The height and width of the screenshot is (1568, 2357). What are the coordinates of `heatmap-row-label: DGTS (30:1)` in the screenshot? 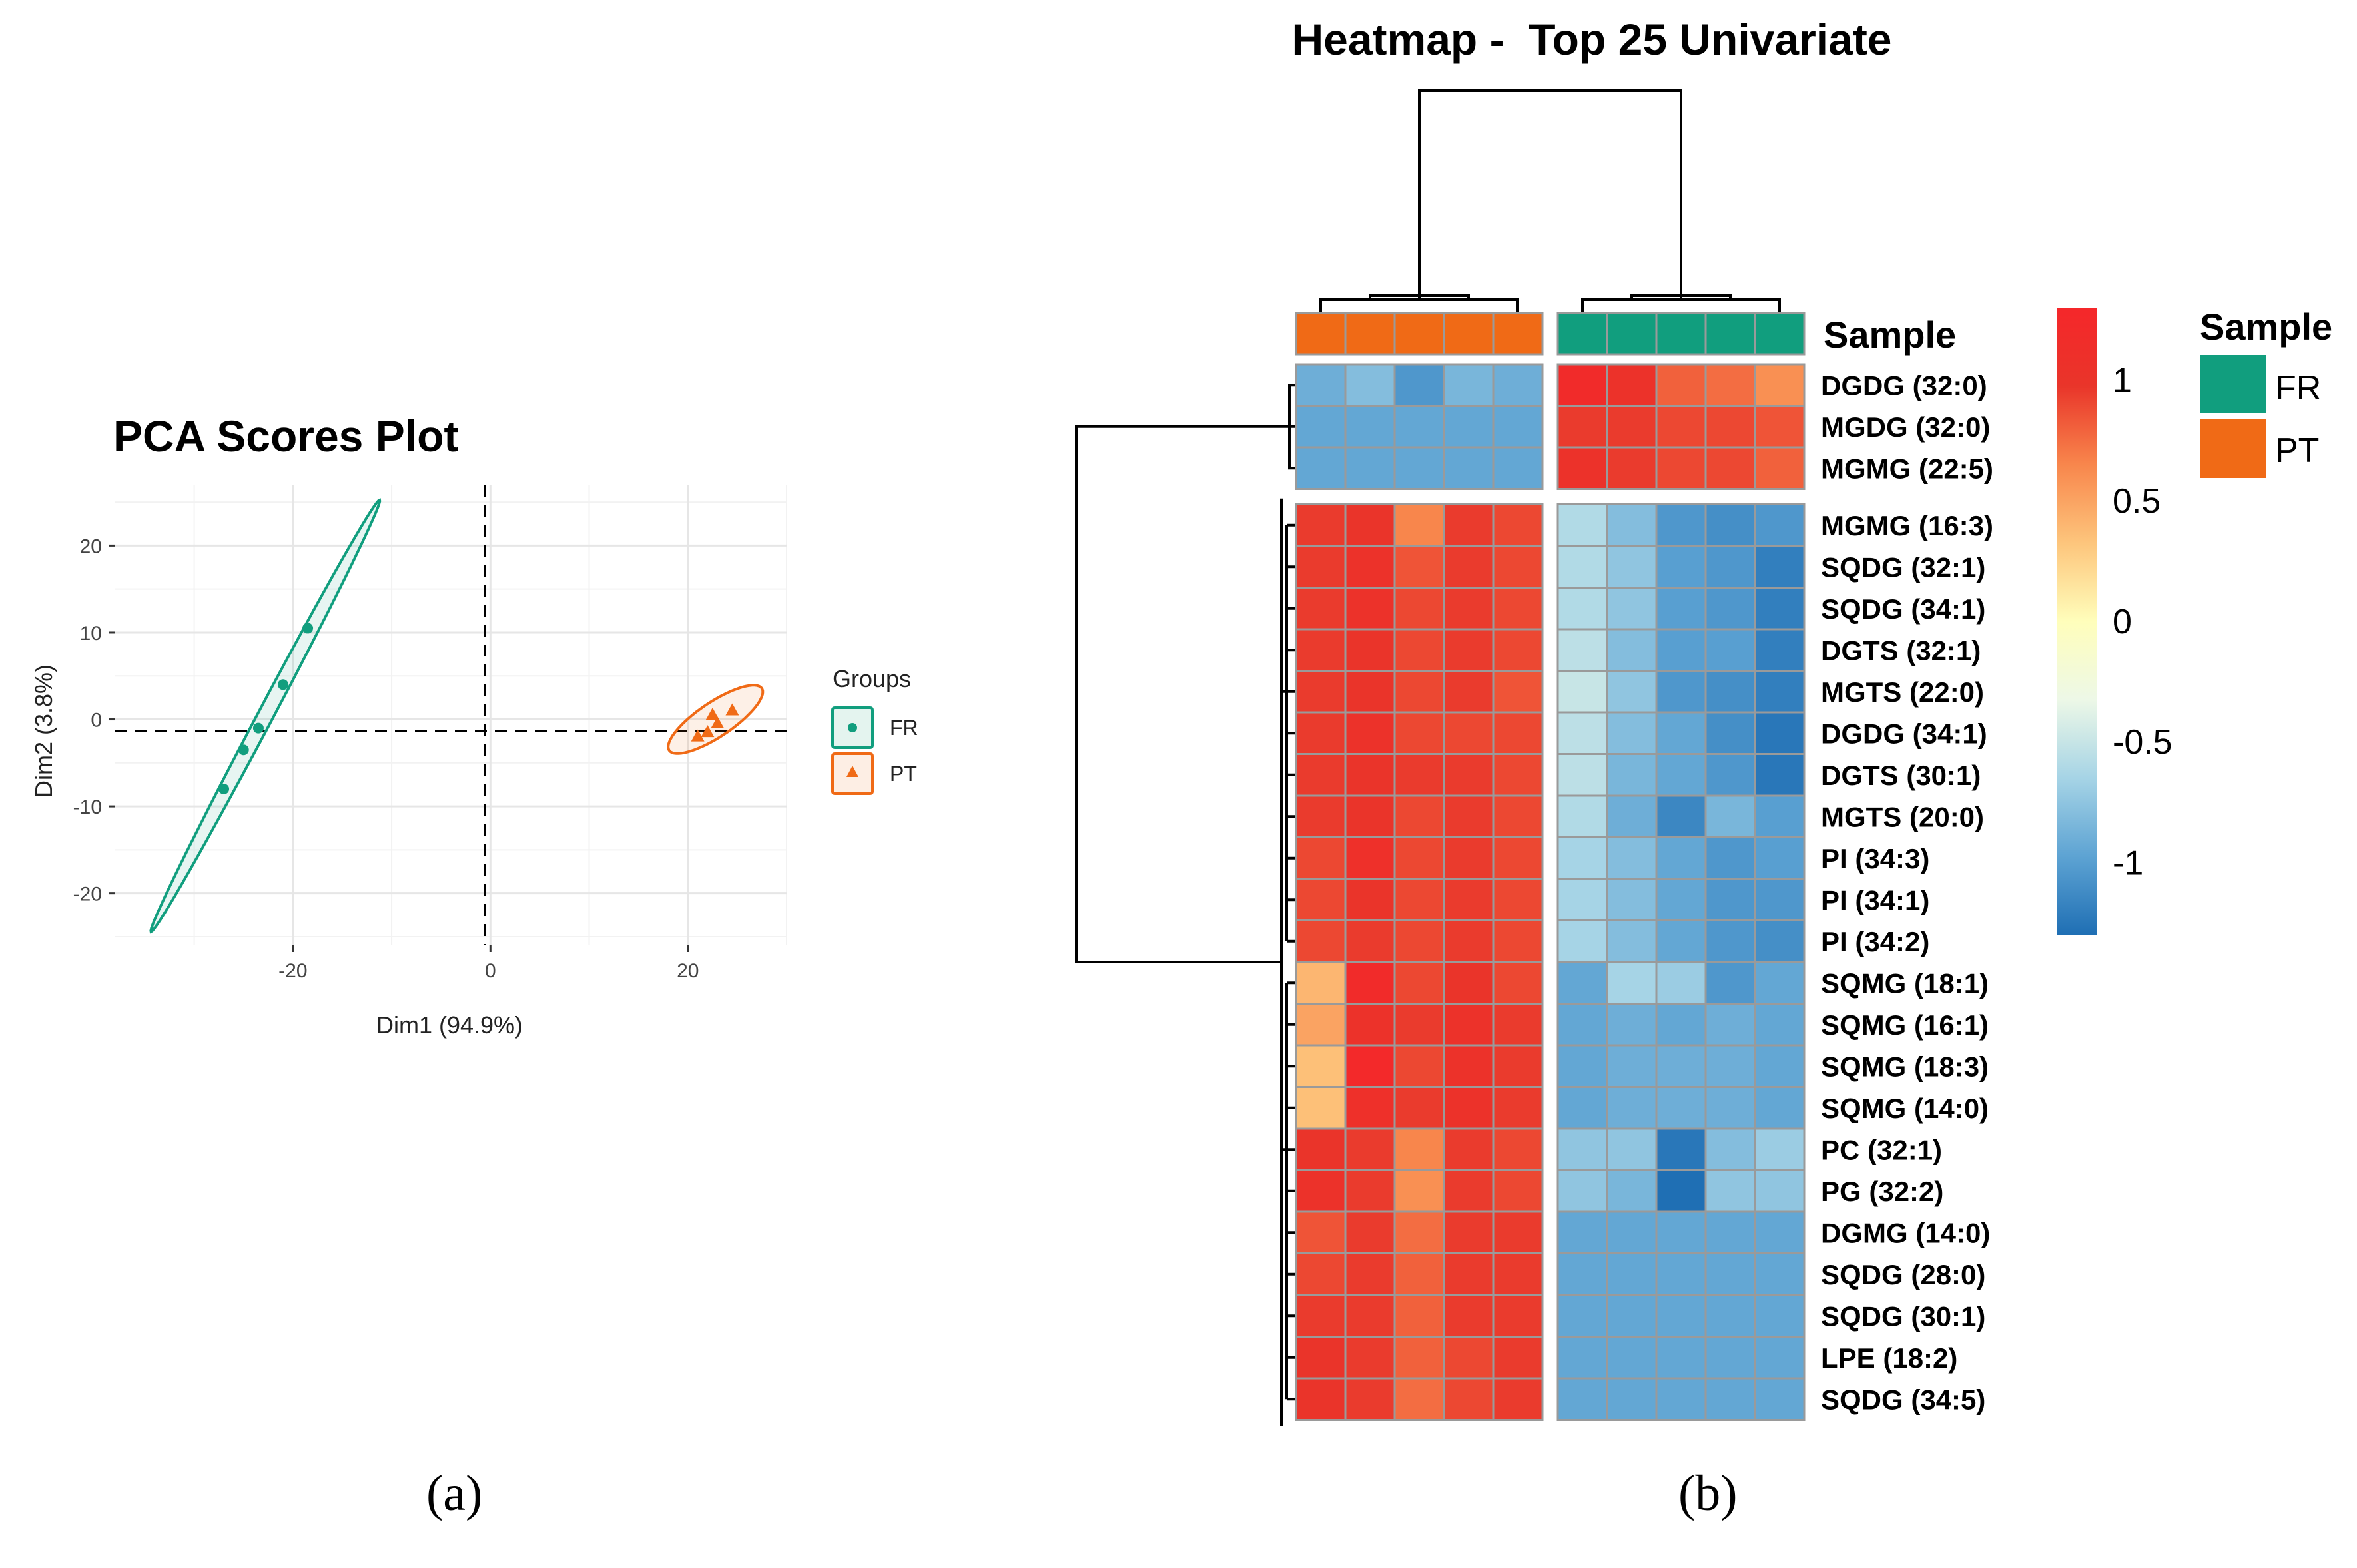 It's located at (1901, 775).